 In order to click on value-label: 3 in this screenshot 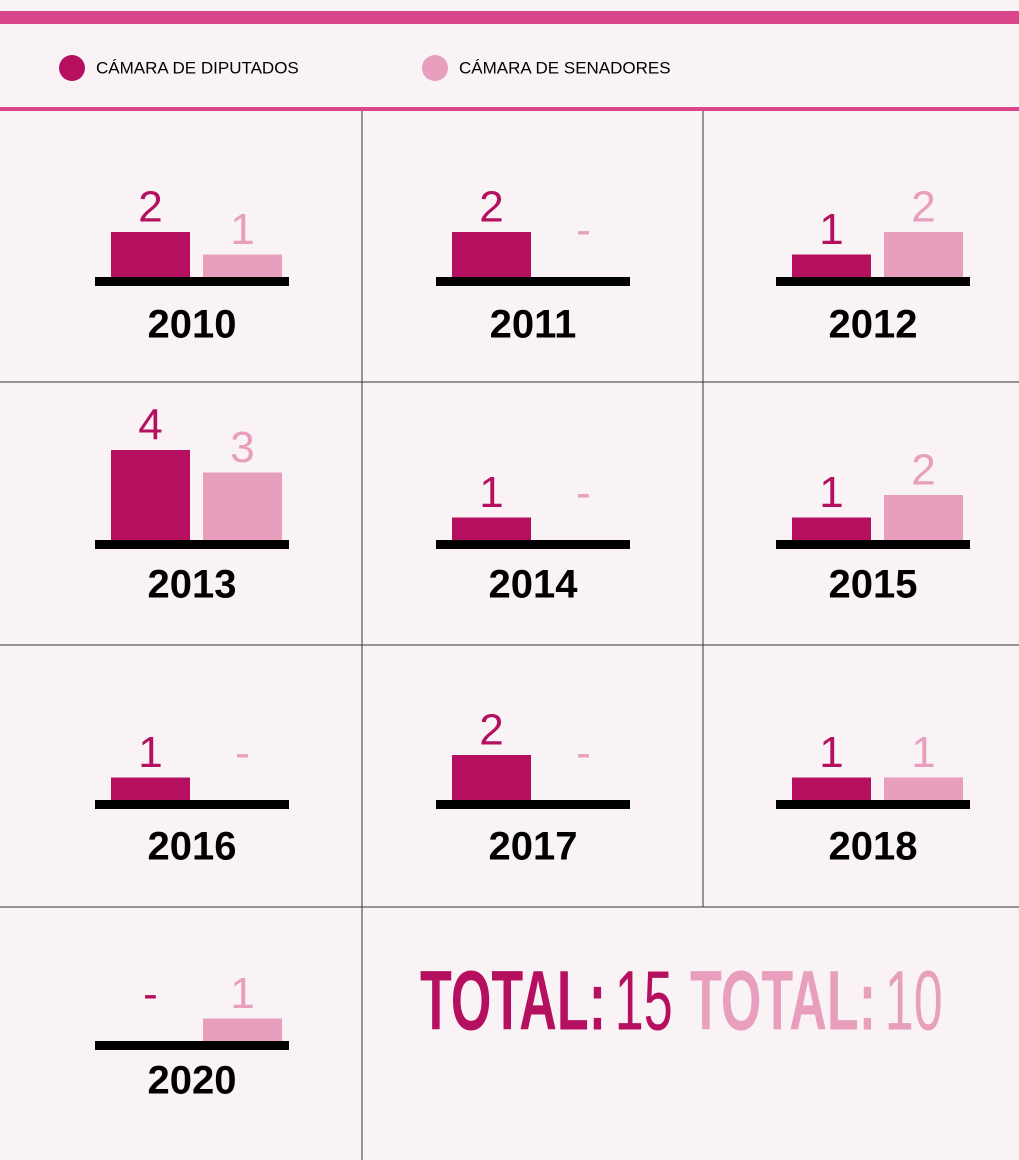, I will do `click(242, 447)`.